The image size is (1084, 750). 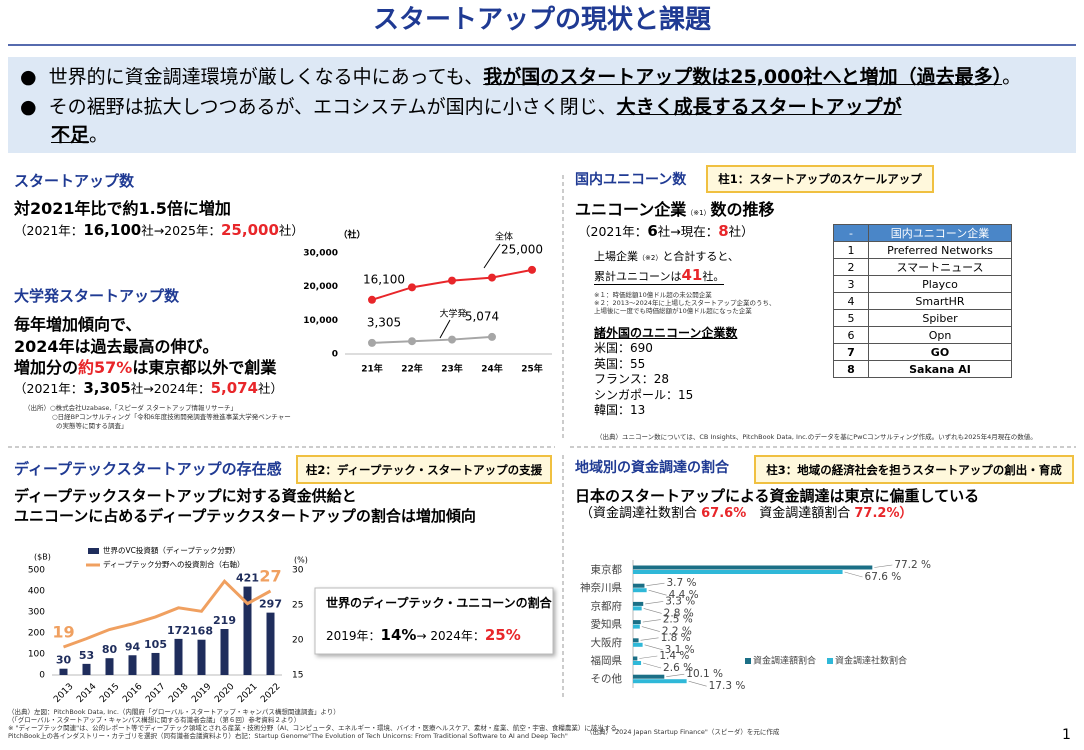 What do you see at coordinates (201, 631) in the screenshot?
I see `value-label: 168` at bounding box center [201, 631].